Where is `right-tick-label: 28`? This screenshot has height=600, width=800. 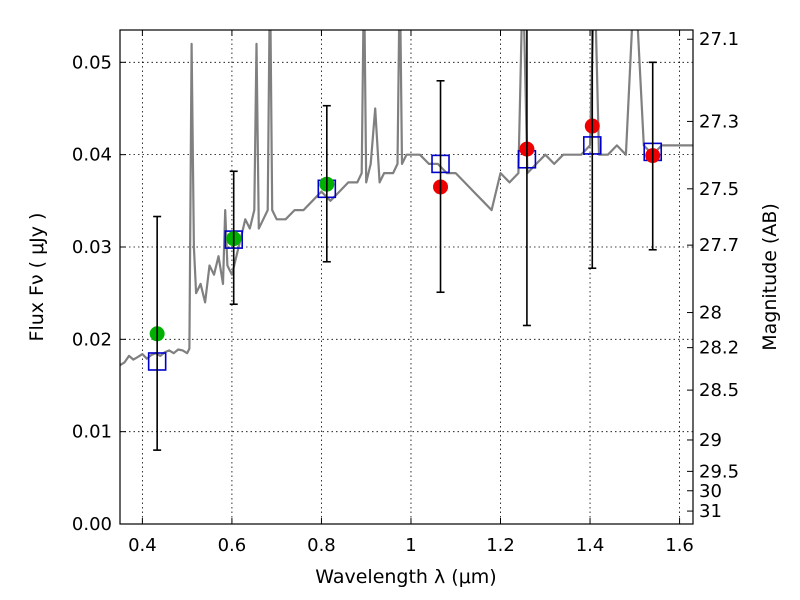 right-tick-label: 28 is located at coordinates (710, 313).